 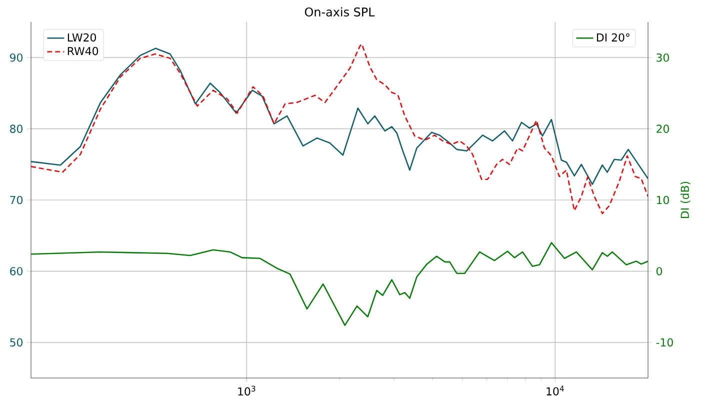 I want to click on legend-label: RW40, so click(x=83, y=51).